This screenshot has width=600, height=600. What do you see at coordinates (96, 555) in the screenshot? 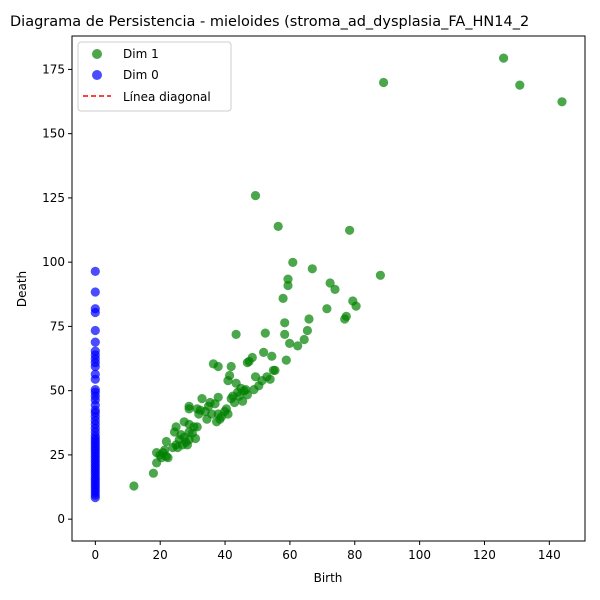
I see `x-tick-label: 0` at bounding box center [96, 555].